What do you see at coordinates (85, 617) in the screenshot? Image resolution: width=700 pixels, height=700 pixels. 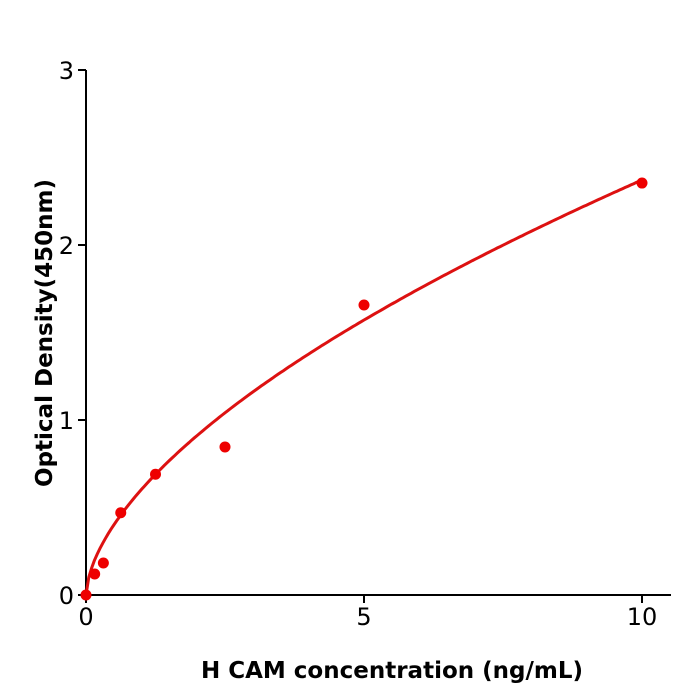 I see `x-tick-label: 0` at bounding box center [85, 617].